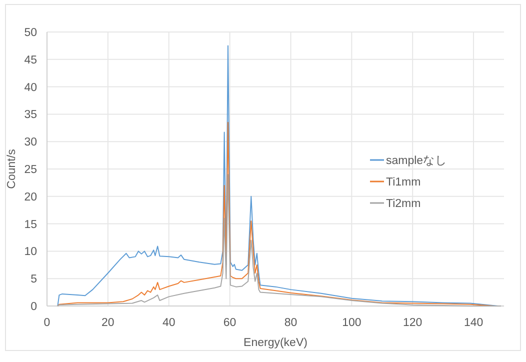 The height and width of the screenshot is (362, 526). What do you see at coordinates (12, 168) in the screenshot?
I see `y-axis-title: Count/s` at bounding box center [12, 168].